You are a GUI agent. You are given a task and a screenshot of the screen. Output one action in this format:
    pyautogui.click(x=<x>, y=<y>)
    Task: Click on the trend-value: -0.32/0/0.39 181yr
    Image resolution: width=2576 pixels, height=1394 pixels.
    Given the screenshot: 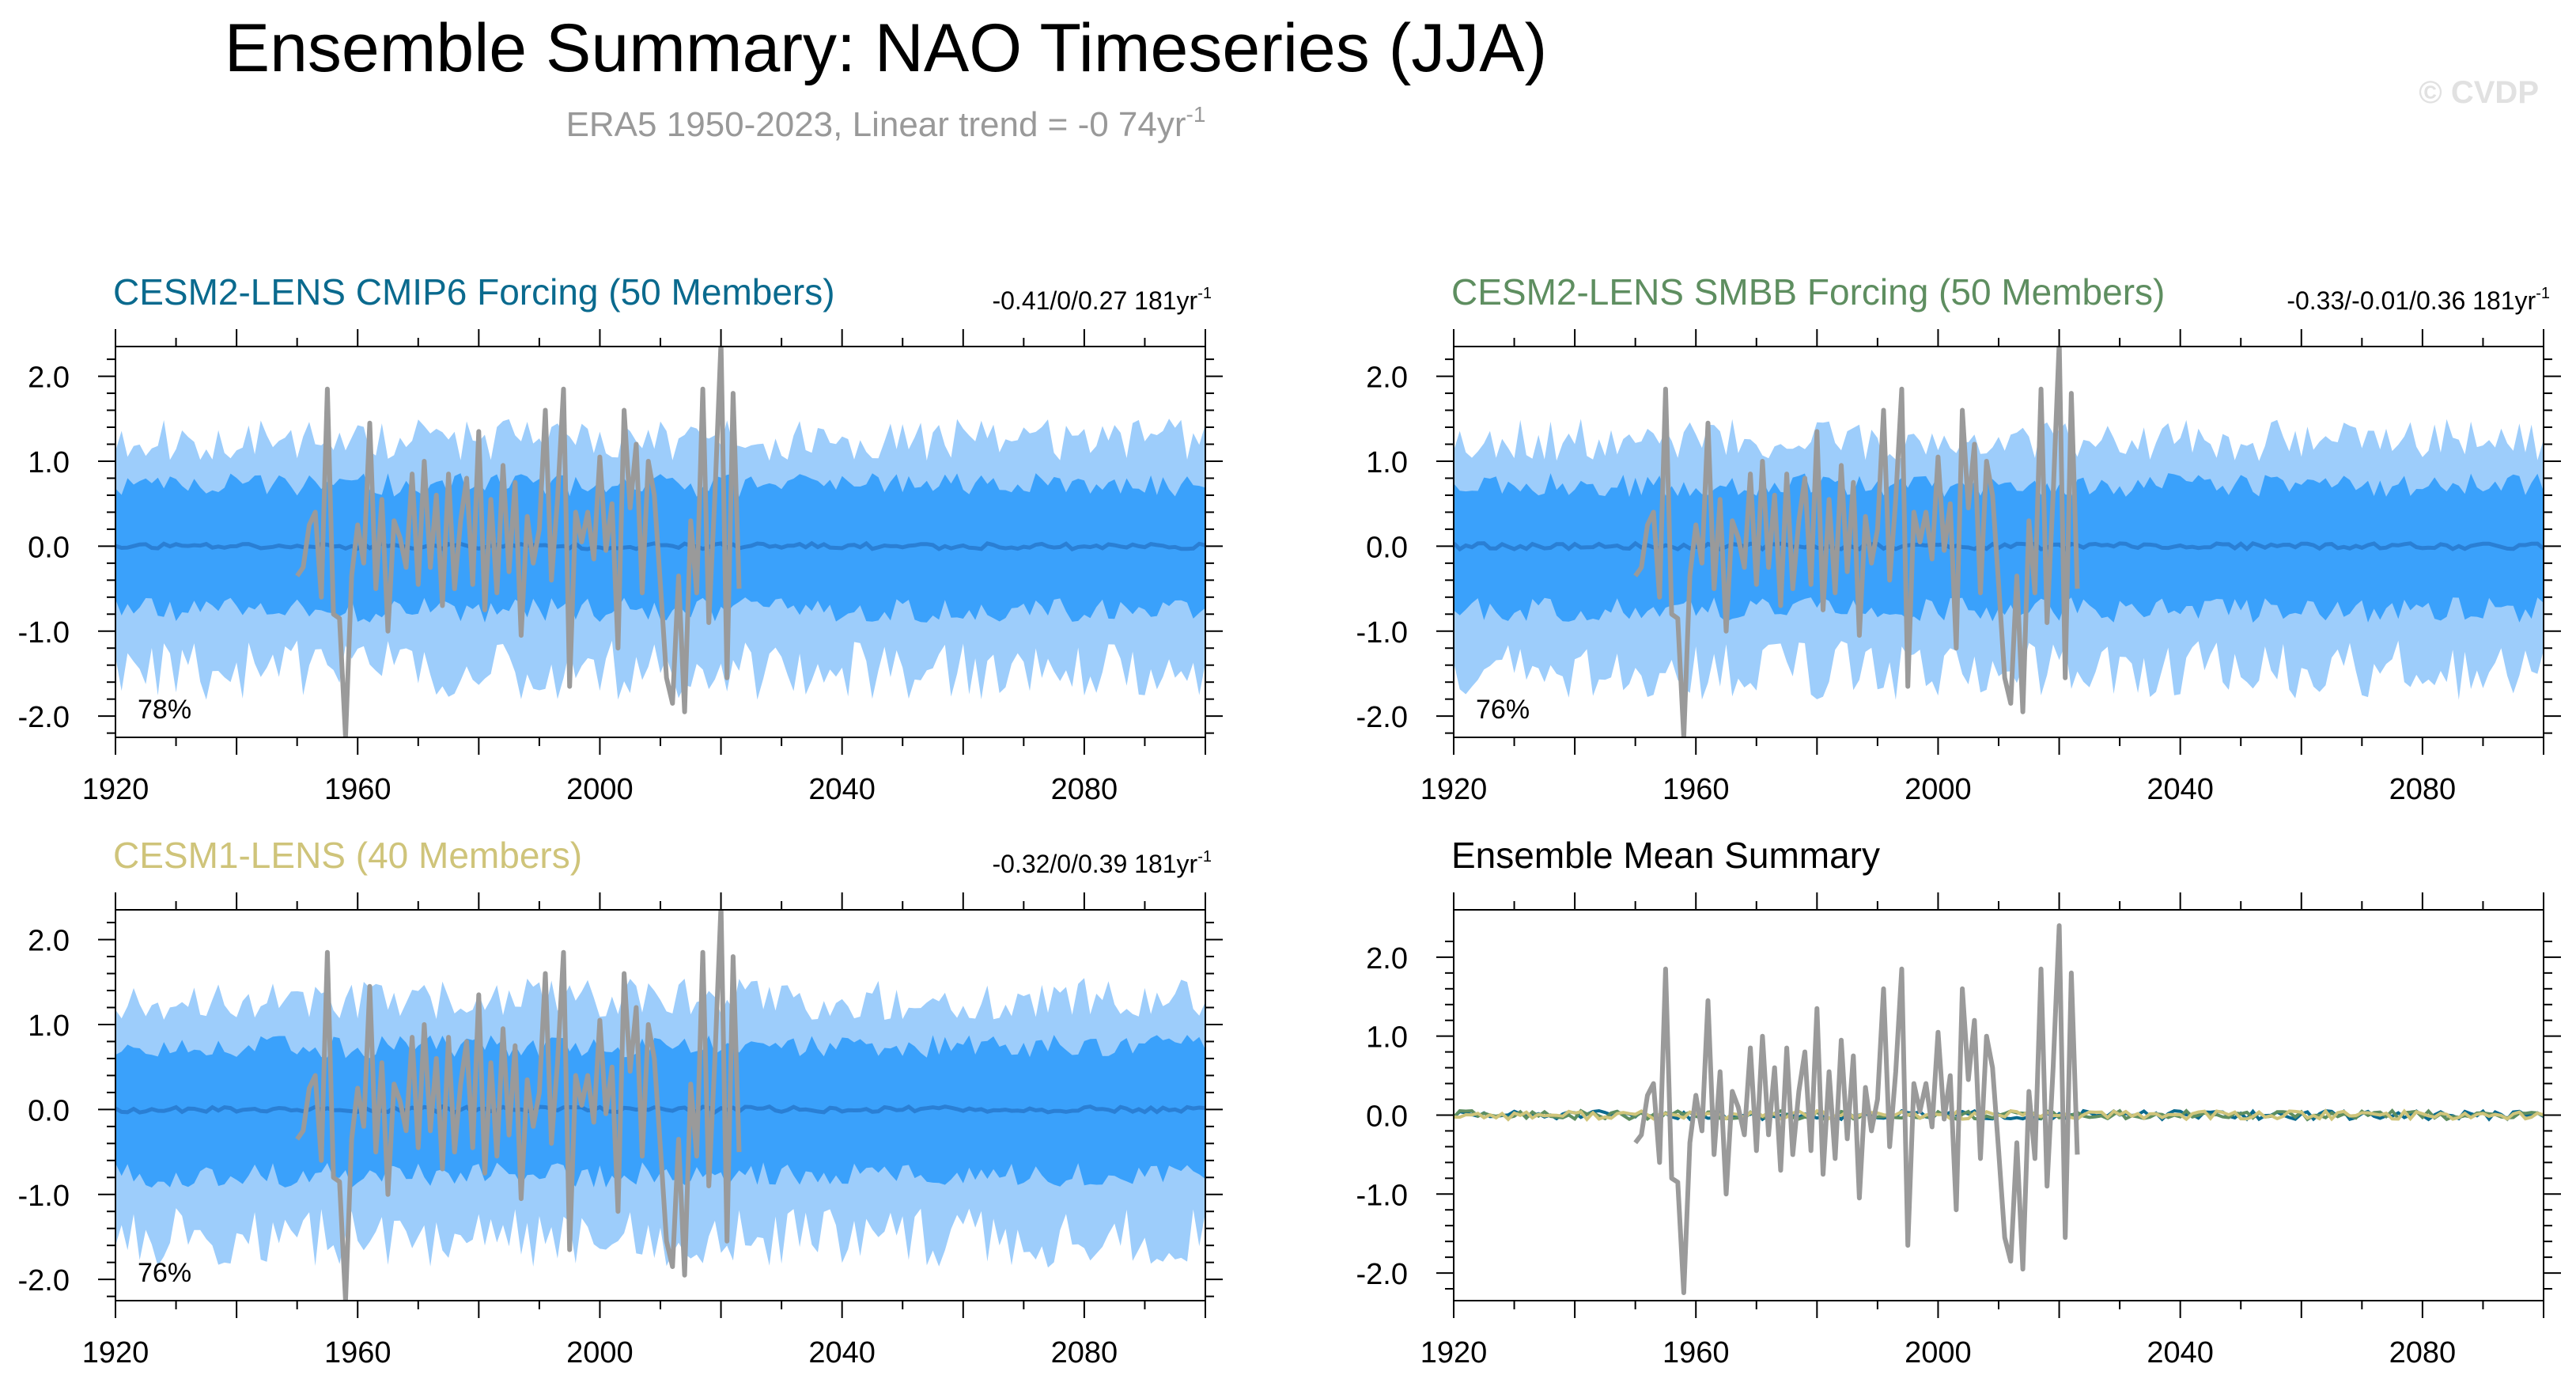 What is the action you would take?
    pyautogui.click(x=1094, y=864)
    